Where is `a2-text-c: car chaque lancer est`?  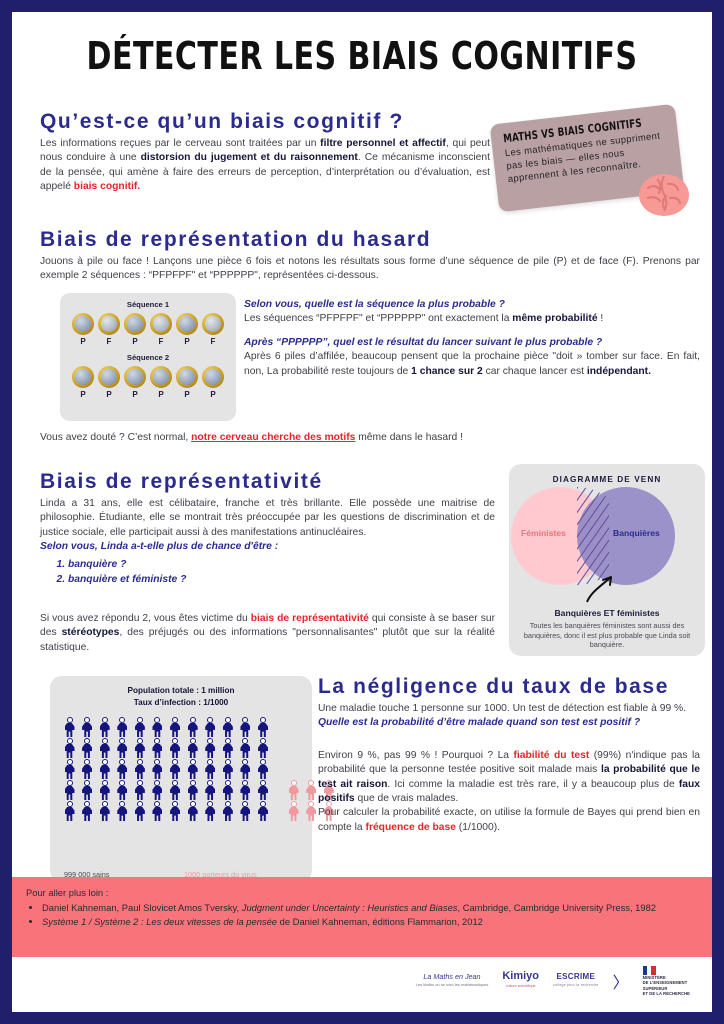
a2-text-c: car chaque lancer est is located at coordinates (534, 371).